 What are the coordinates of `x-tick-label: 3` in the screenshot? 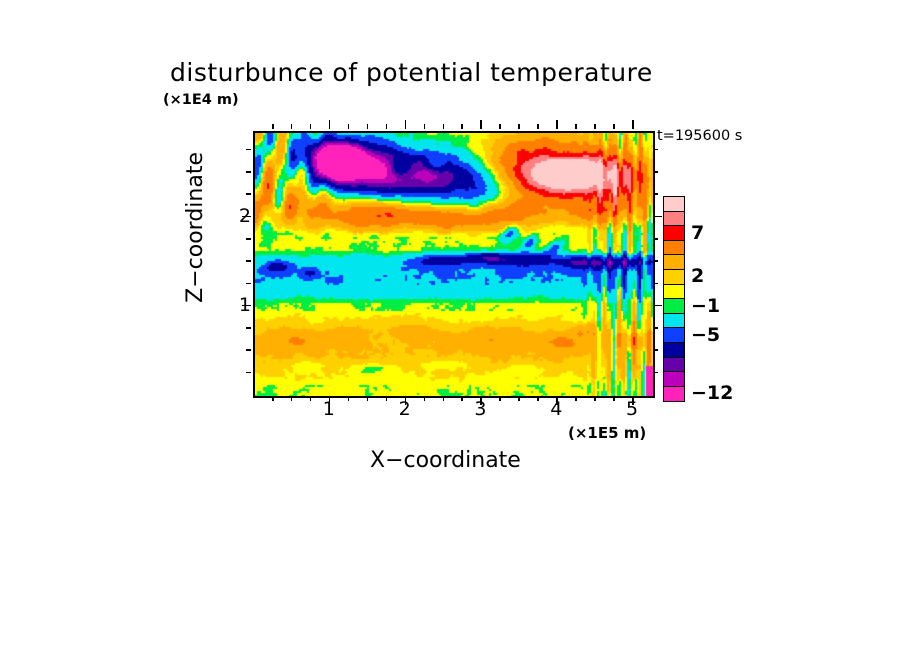 It's located at (480, 409).